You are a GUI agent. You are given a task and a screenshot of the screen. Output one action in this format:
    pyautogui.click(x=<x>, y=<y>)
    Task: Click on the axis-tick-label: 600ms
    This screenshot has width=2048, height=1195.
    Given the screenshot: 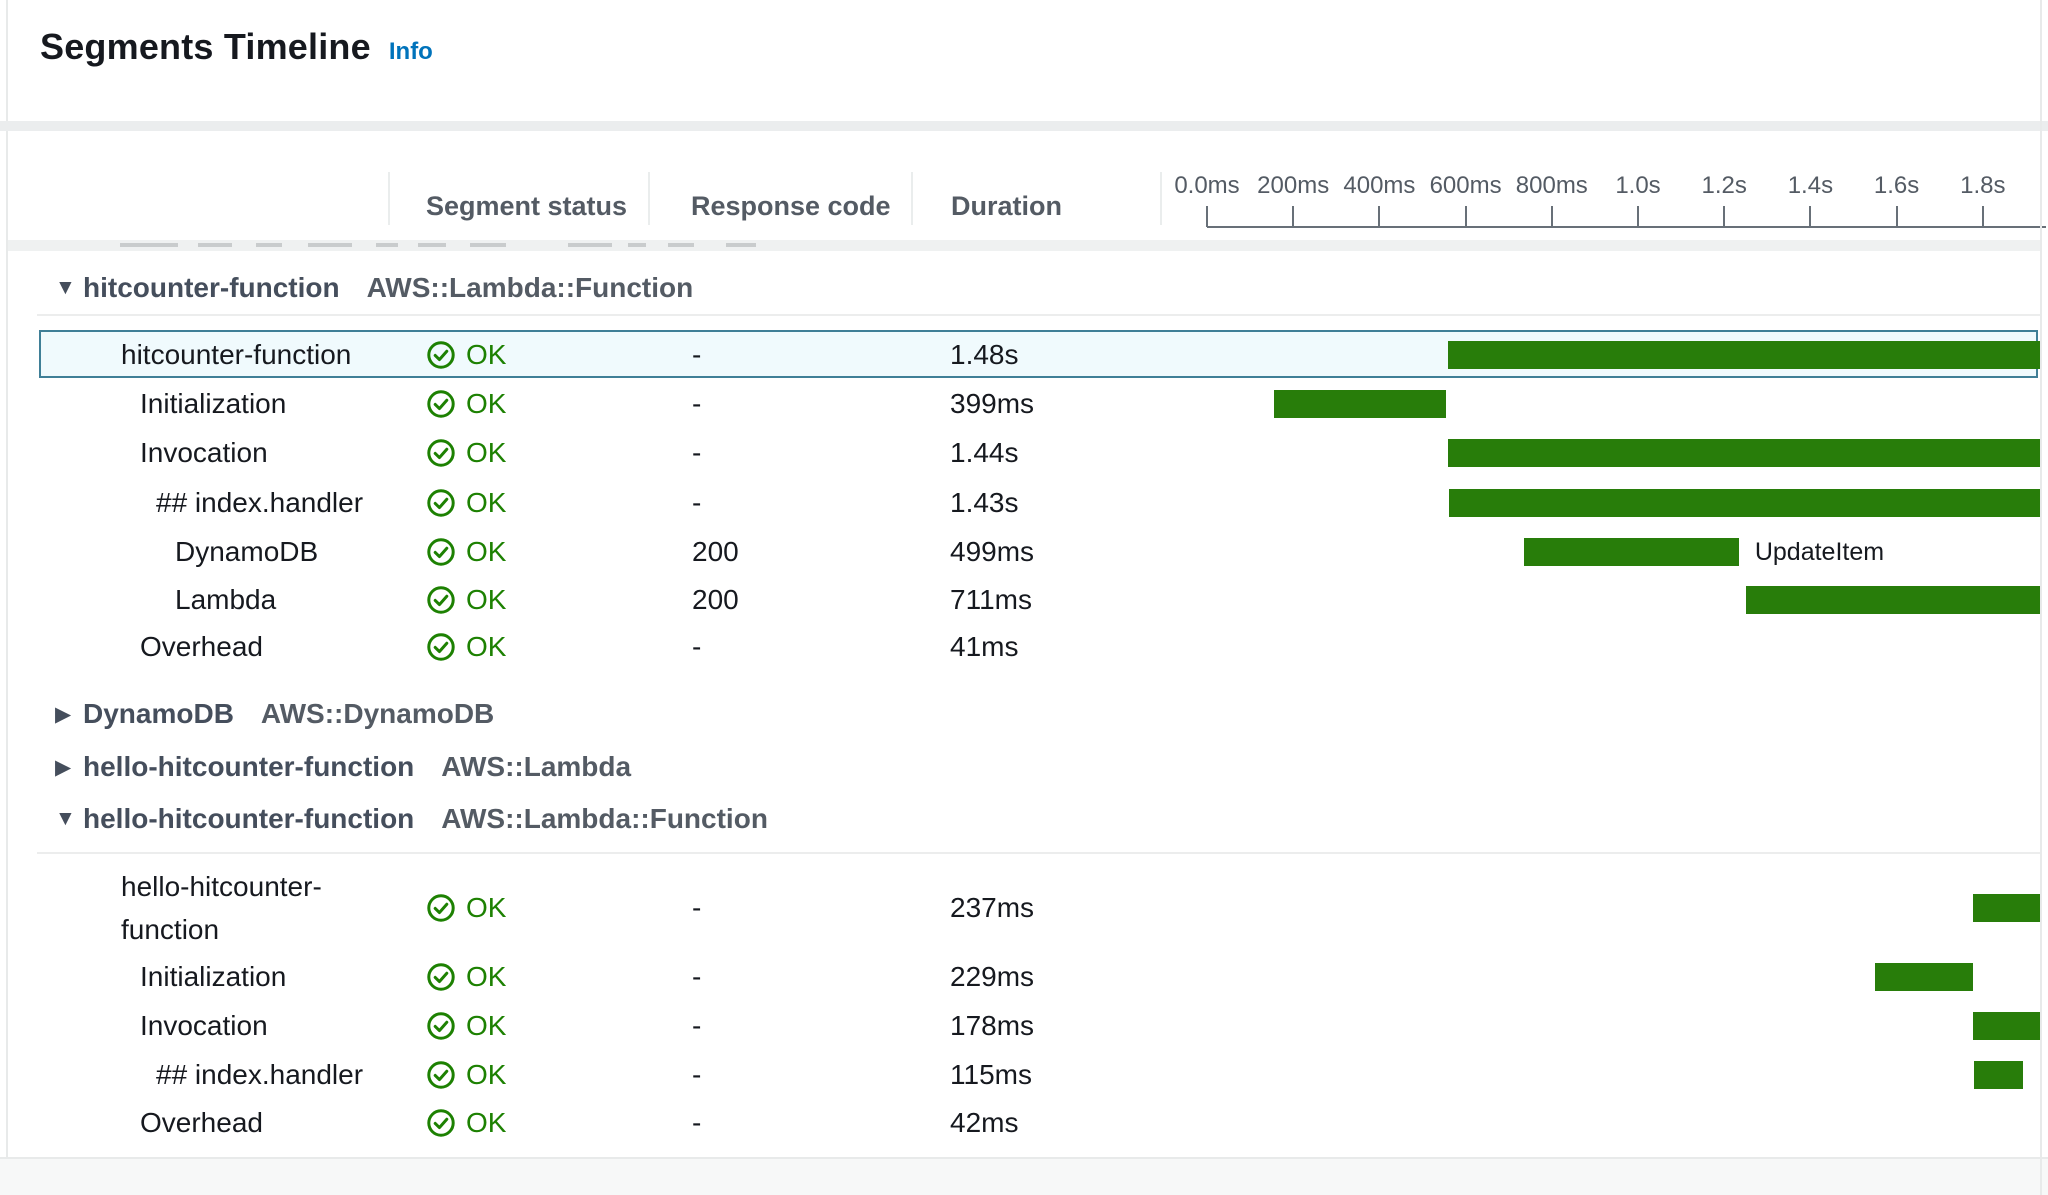 What is the action you would take?
    pyautogui.click(x=1465, y=185)
    